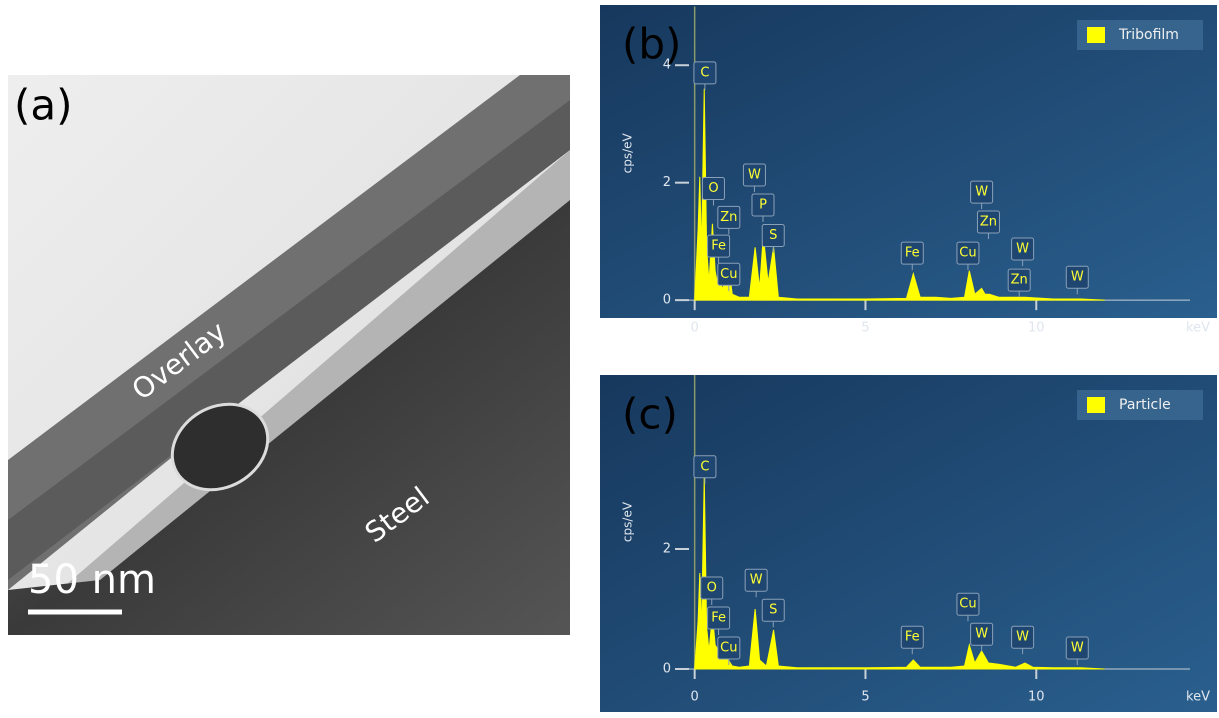 The height and width of the screenshot is (718, 1219). Describe the element at coordinates (651, 44) in the screenshot. I see `panel-label: (b)` at that location.